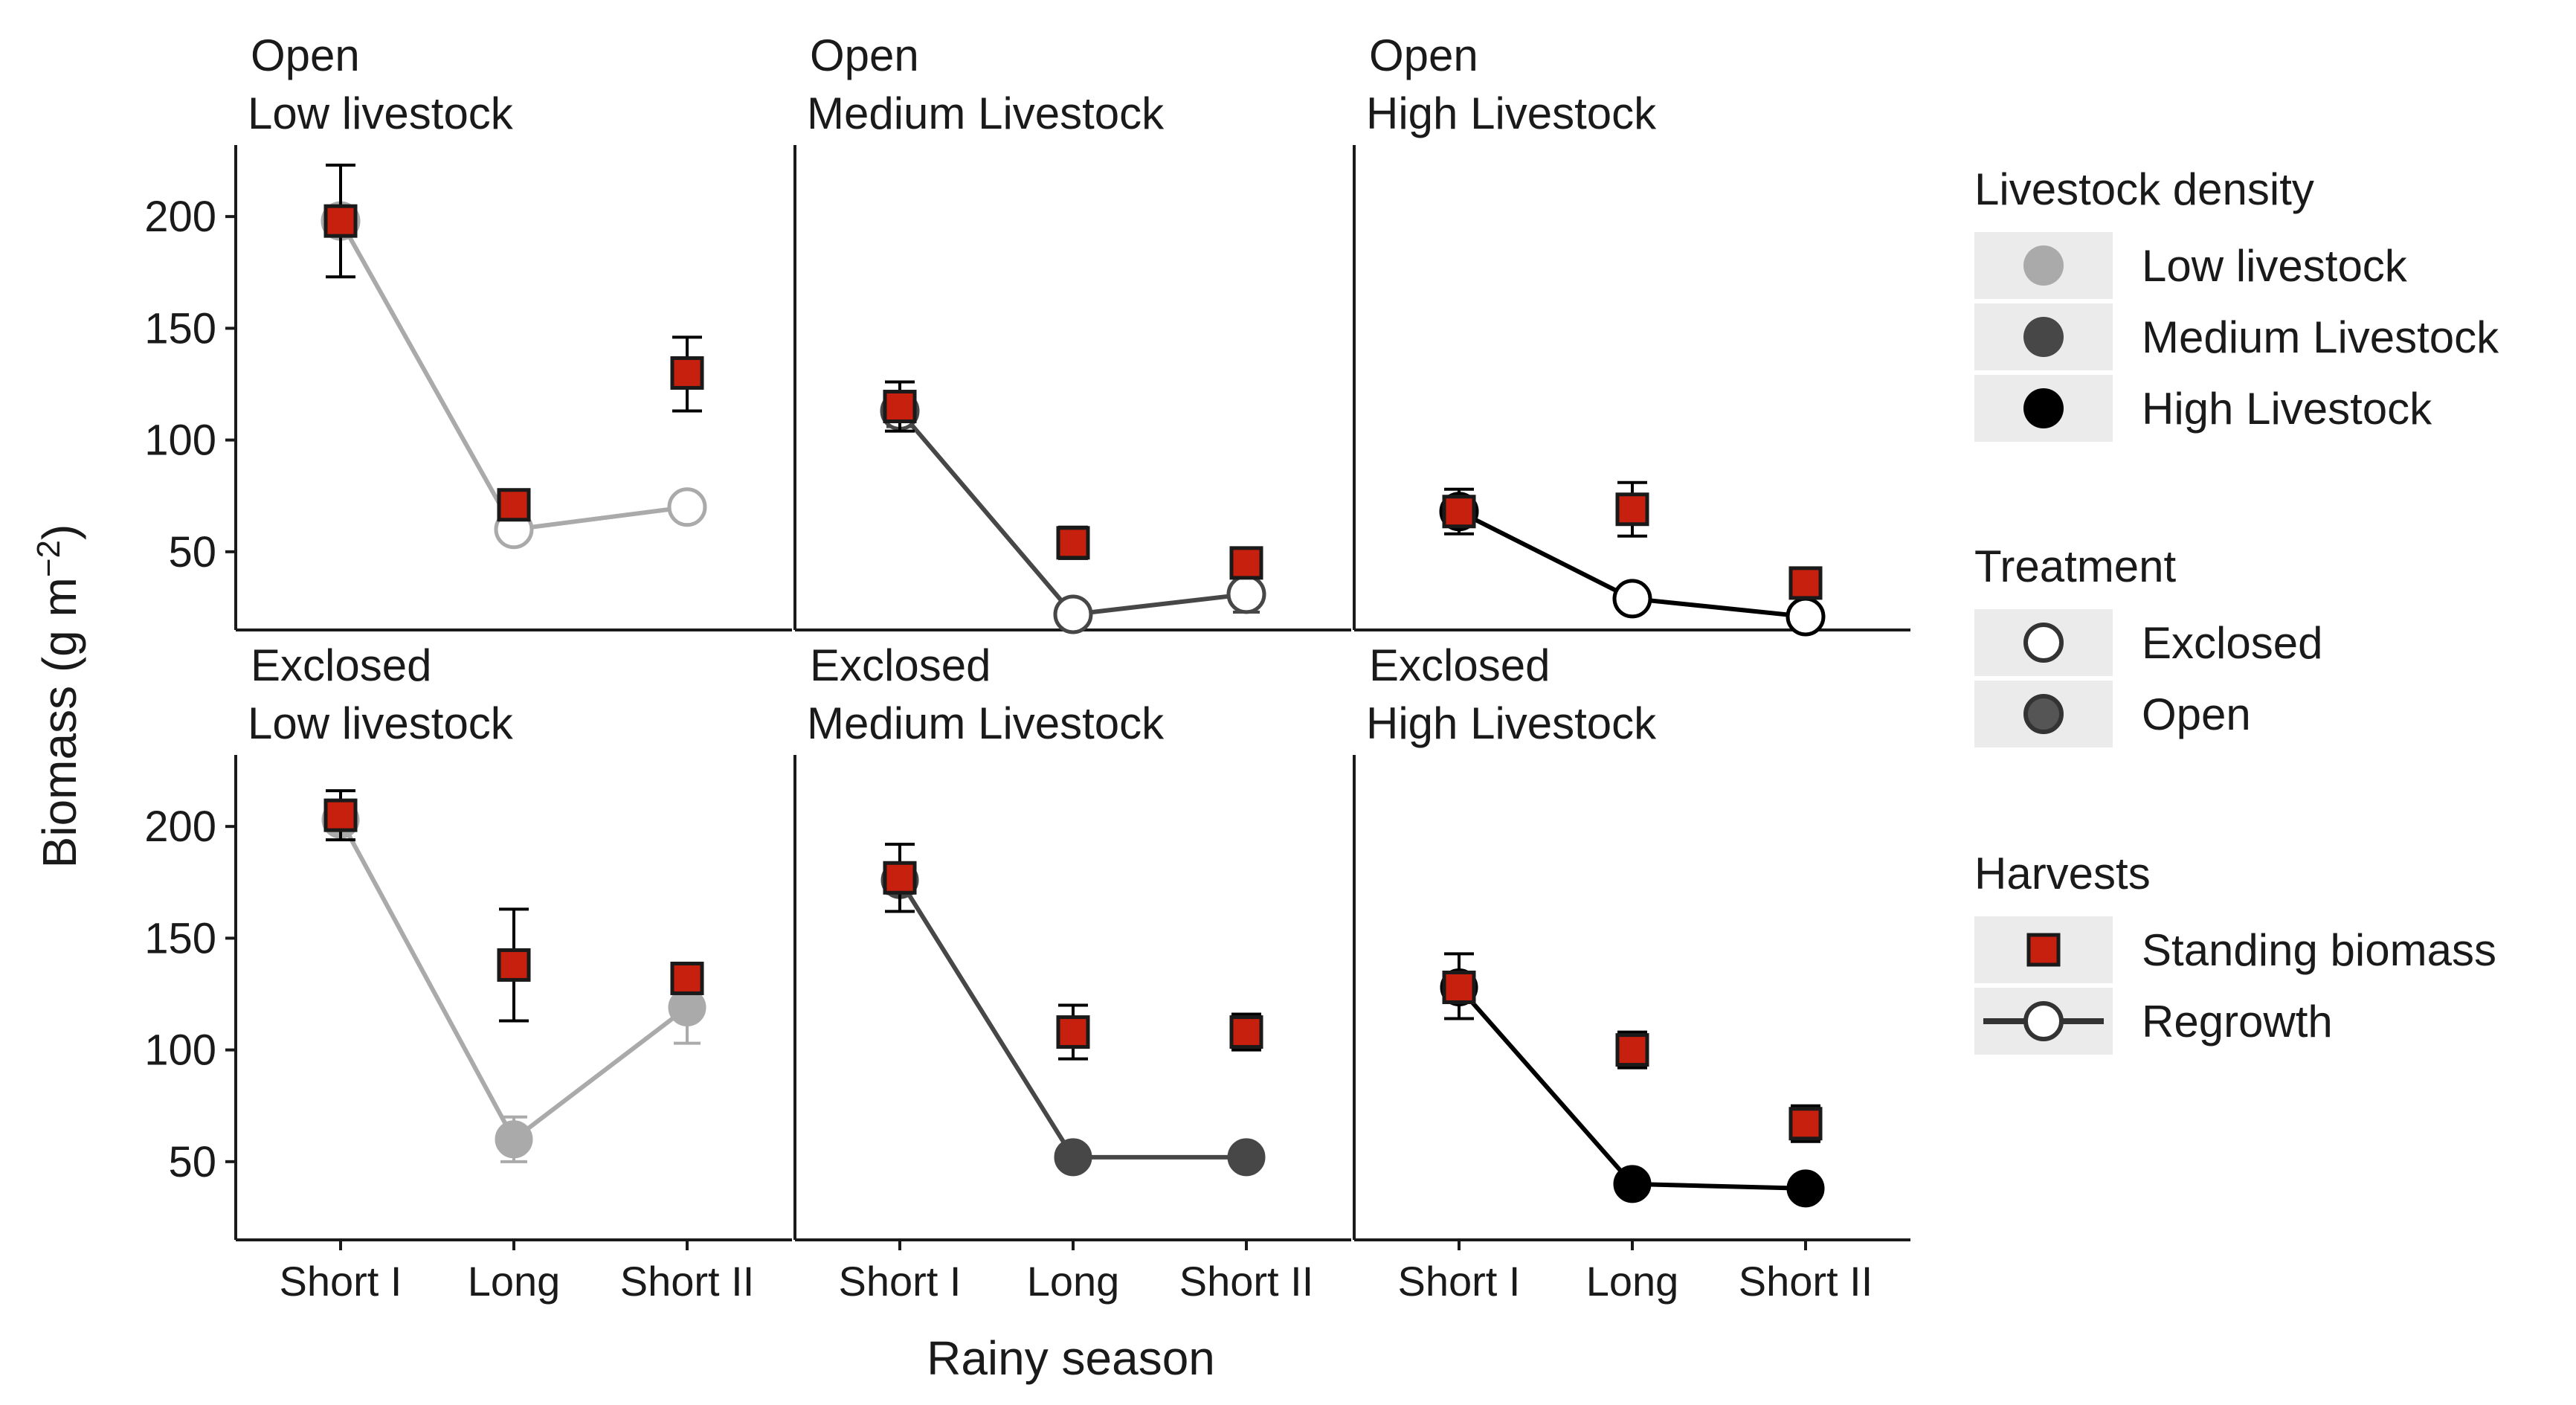  What do you see at coordinates (2043, 643) in the screenshot?
I see `legend-key-exclosed` at bounding box center [2043, 643].